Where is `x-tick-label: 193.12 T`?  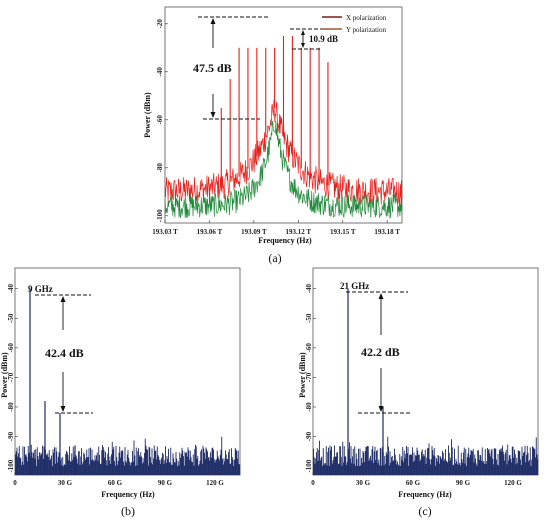
x-tick-label: 193.12 T is located at coordinates (299, 232).